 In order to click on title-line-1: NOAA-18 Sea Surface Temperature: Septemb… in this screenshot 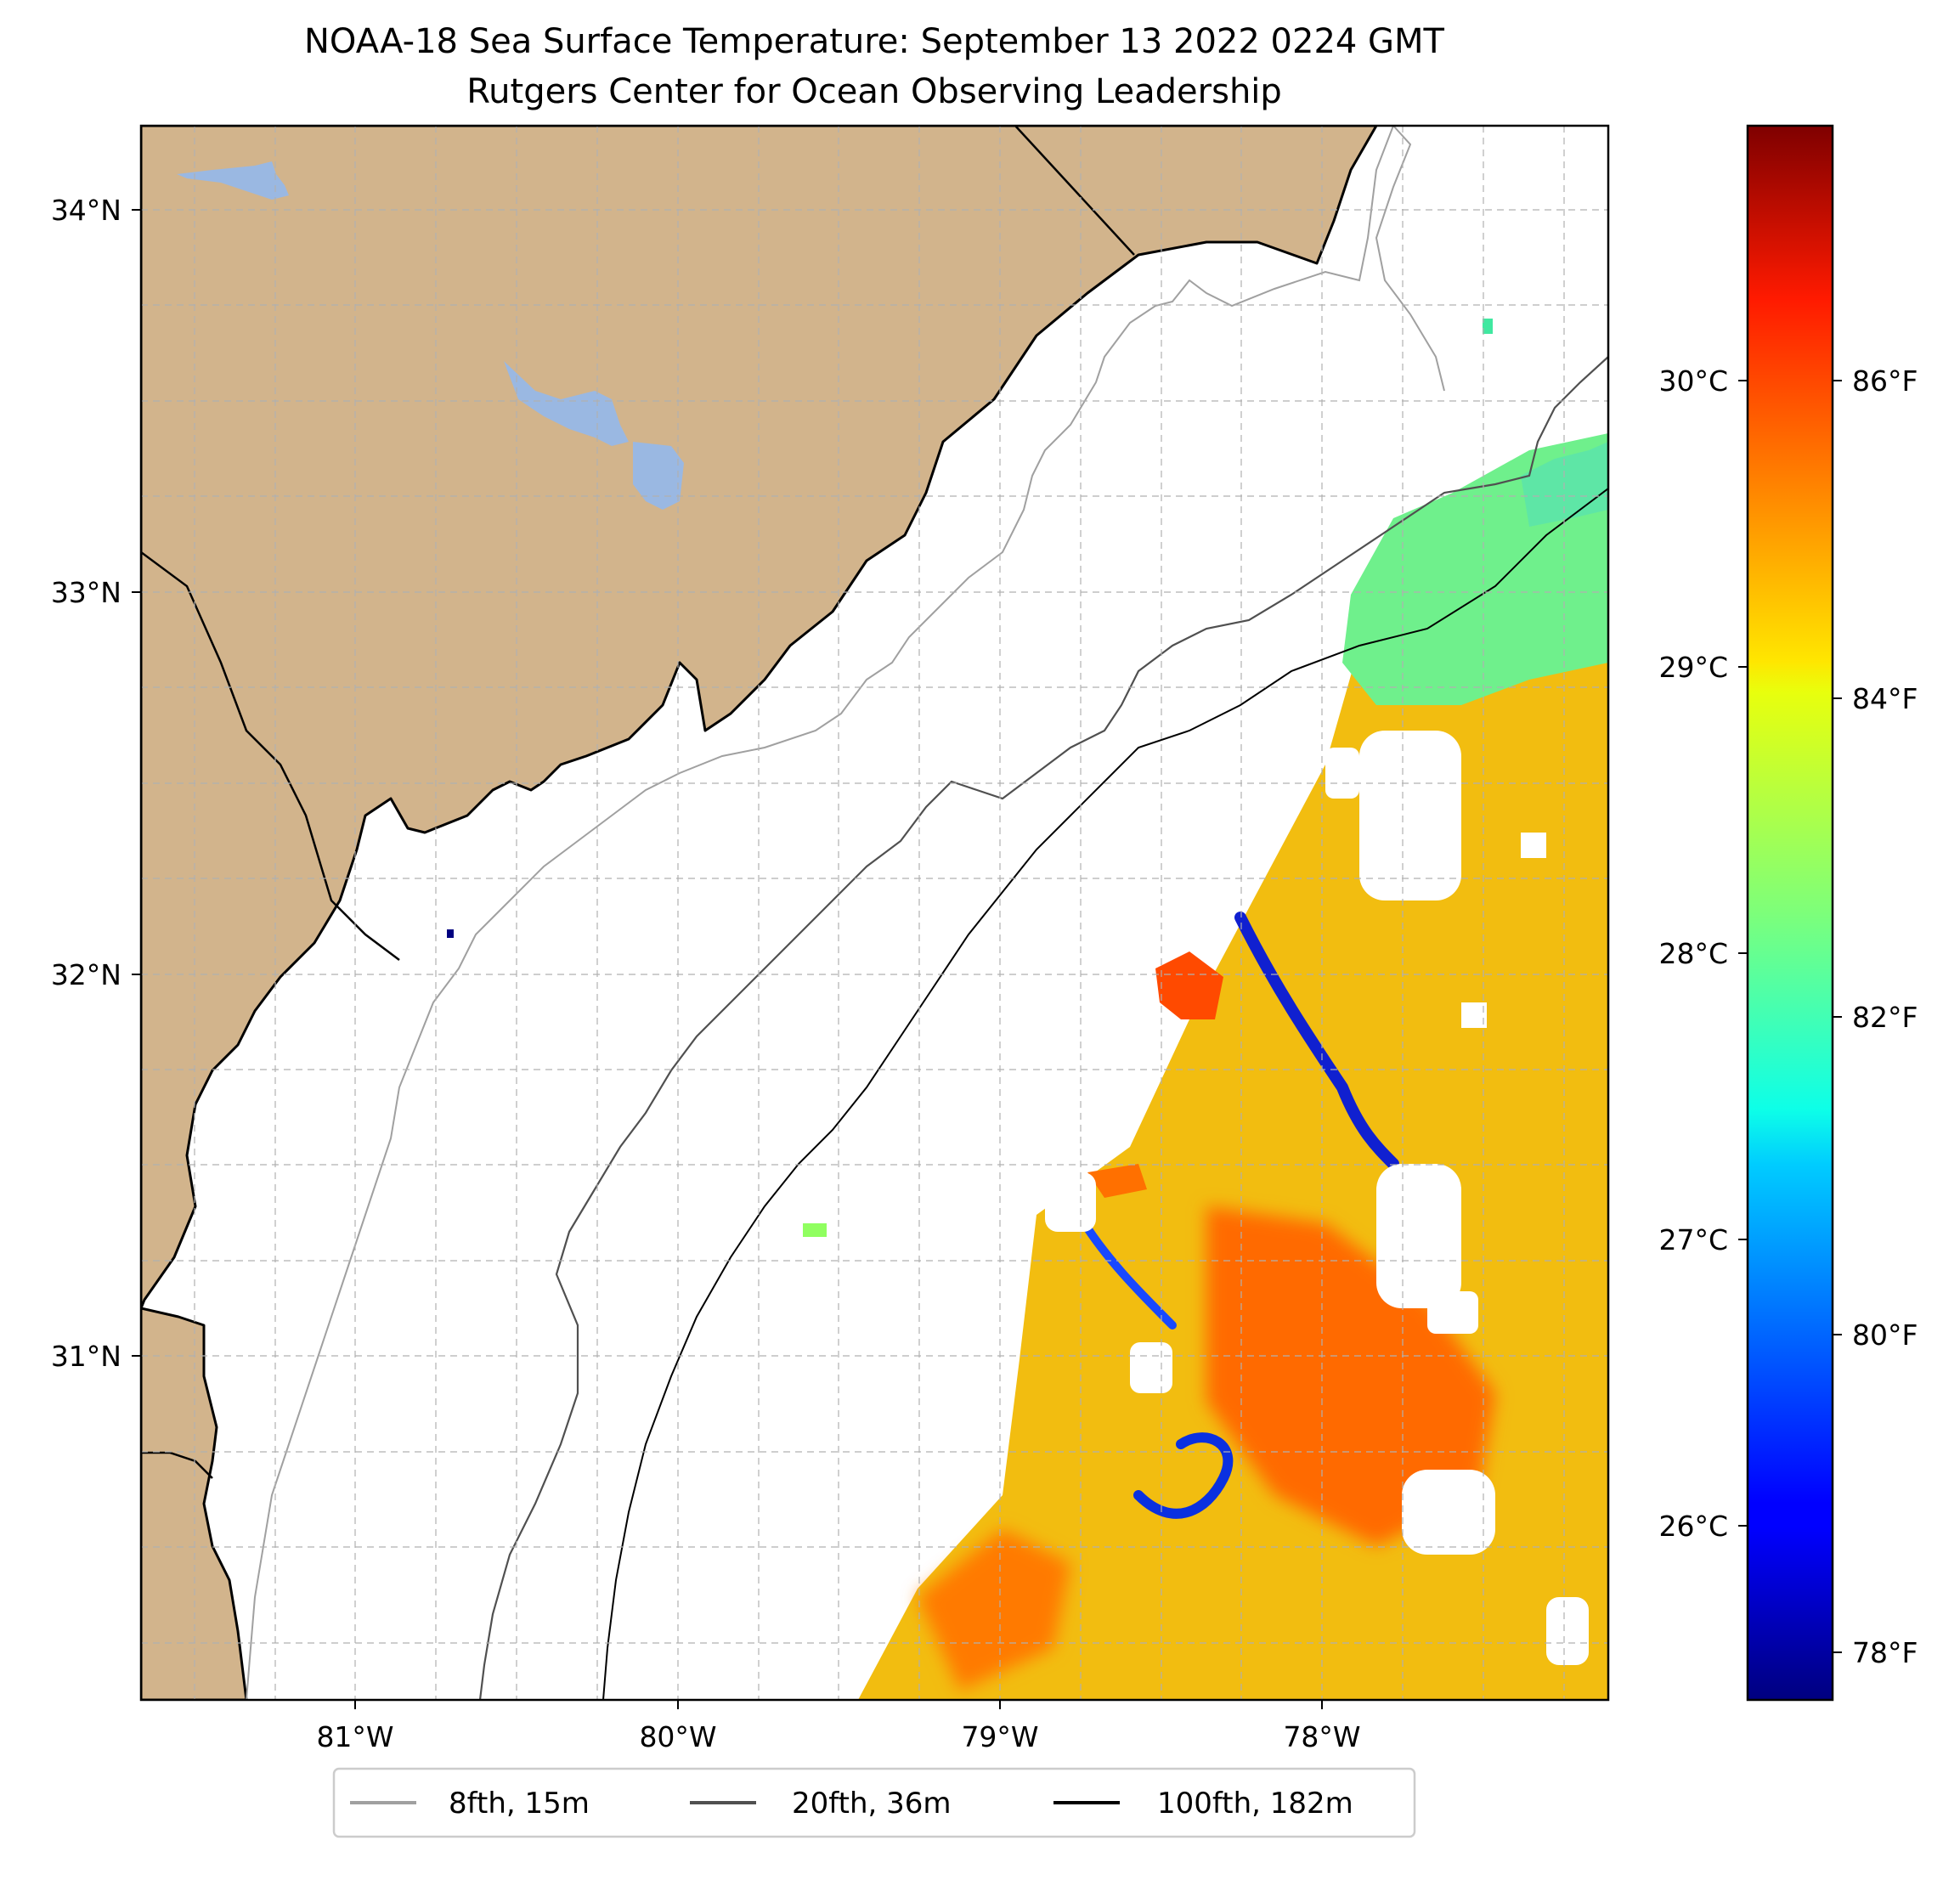, I will do `click(875, 41)`.